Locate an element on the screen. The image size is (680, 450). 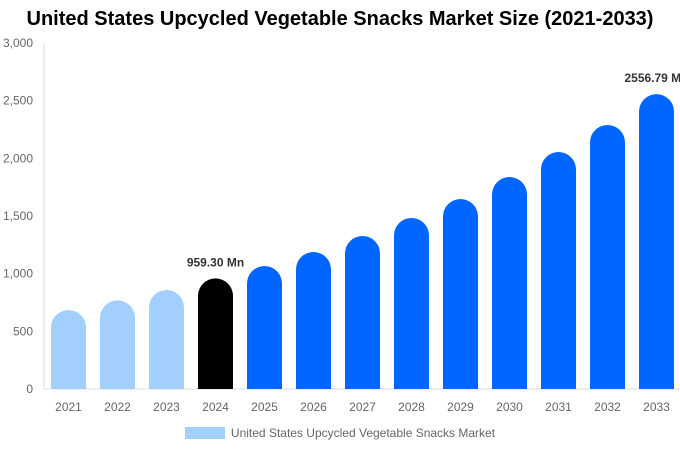
x-tick-label: 2027 is located at coordinates (362, 407).